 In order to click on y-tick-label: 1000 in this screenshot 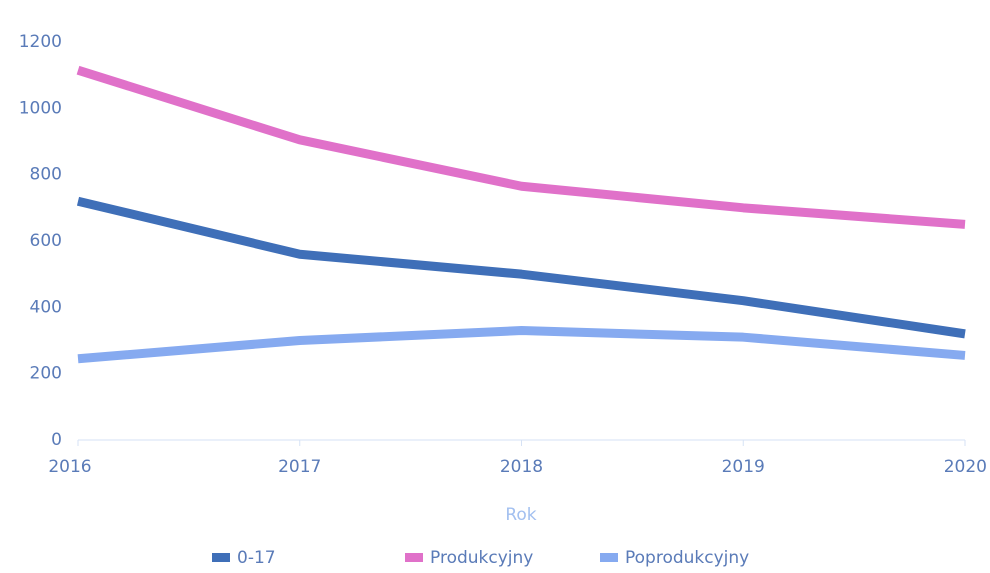, I will do `click(40, 108)`.